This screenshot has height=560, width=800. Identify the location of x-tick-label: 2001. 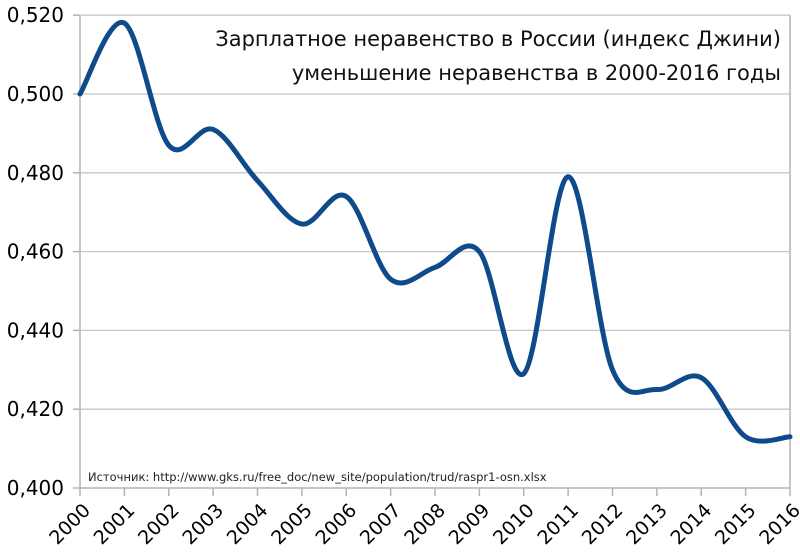
(115, 524).